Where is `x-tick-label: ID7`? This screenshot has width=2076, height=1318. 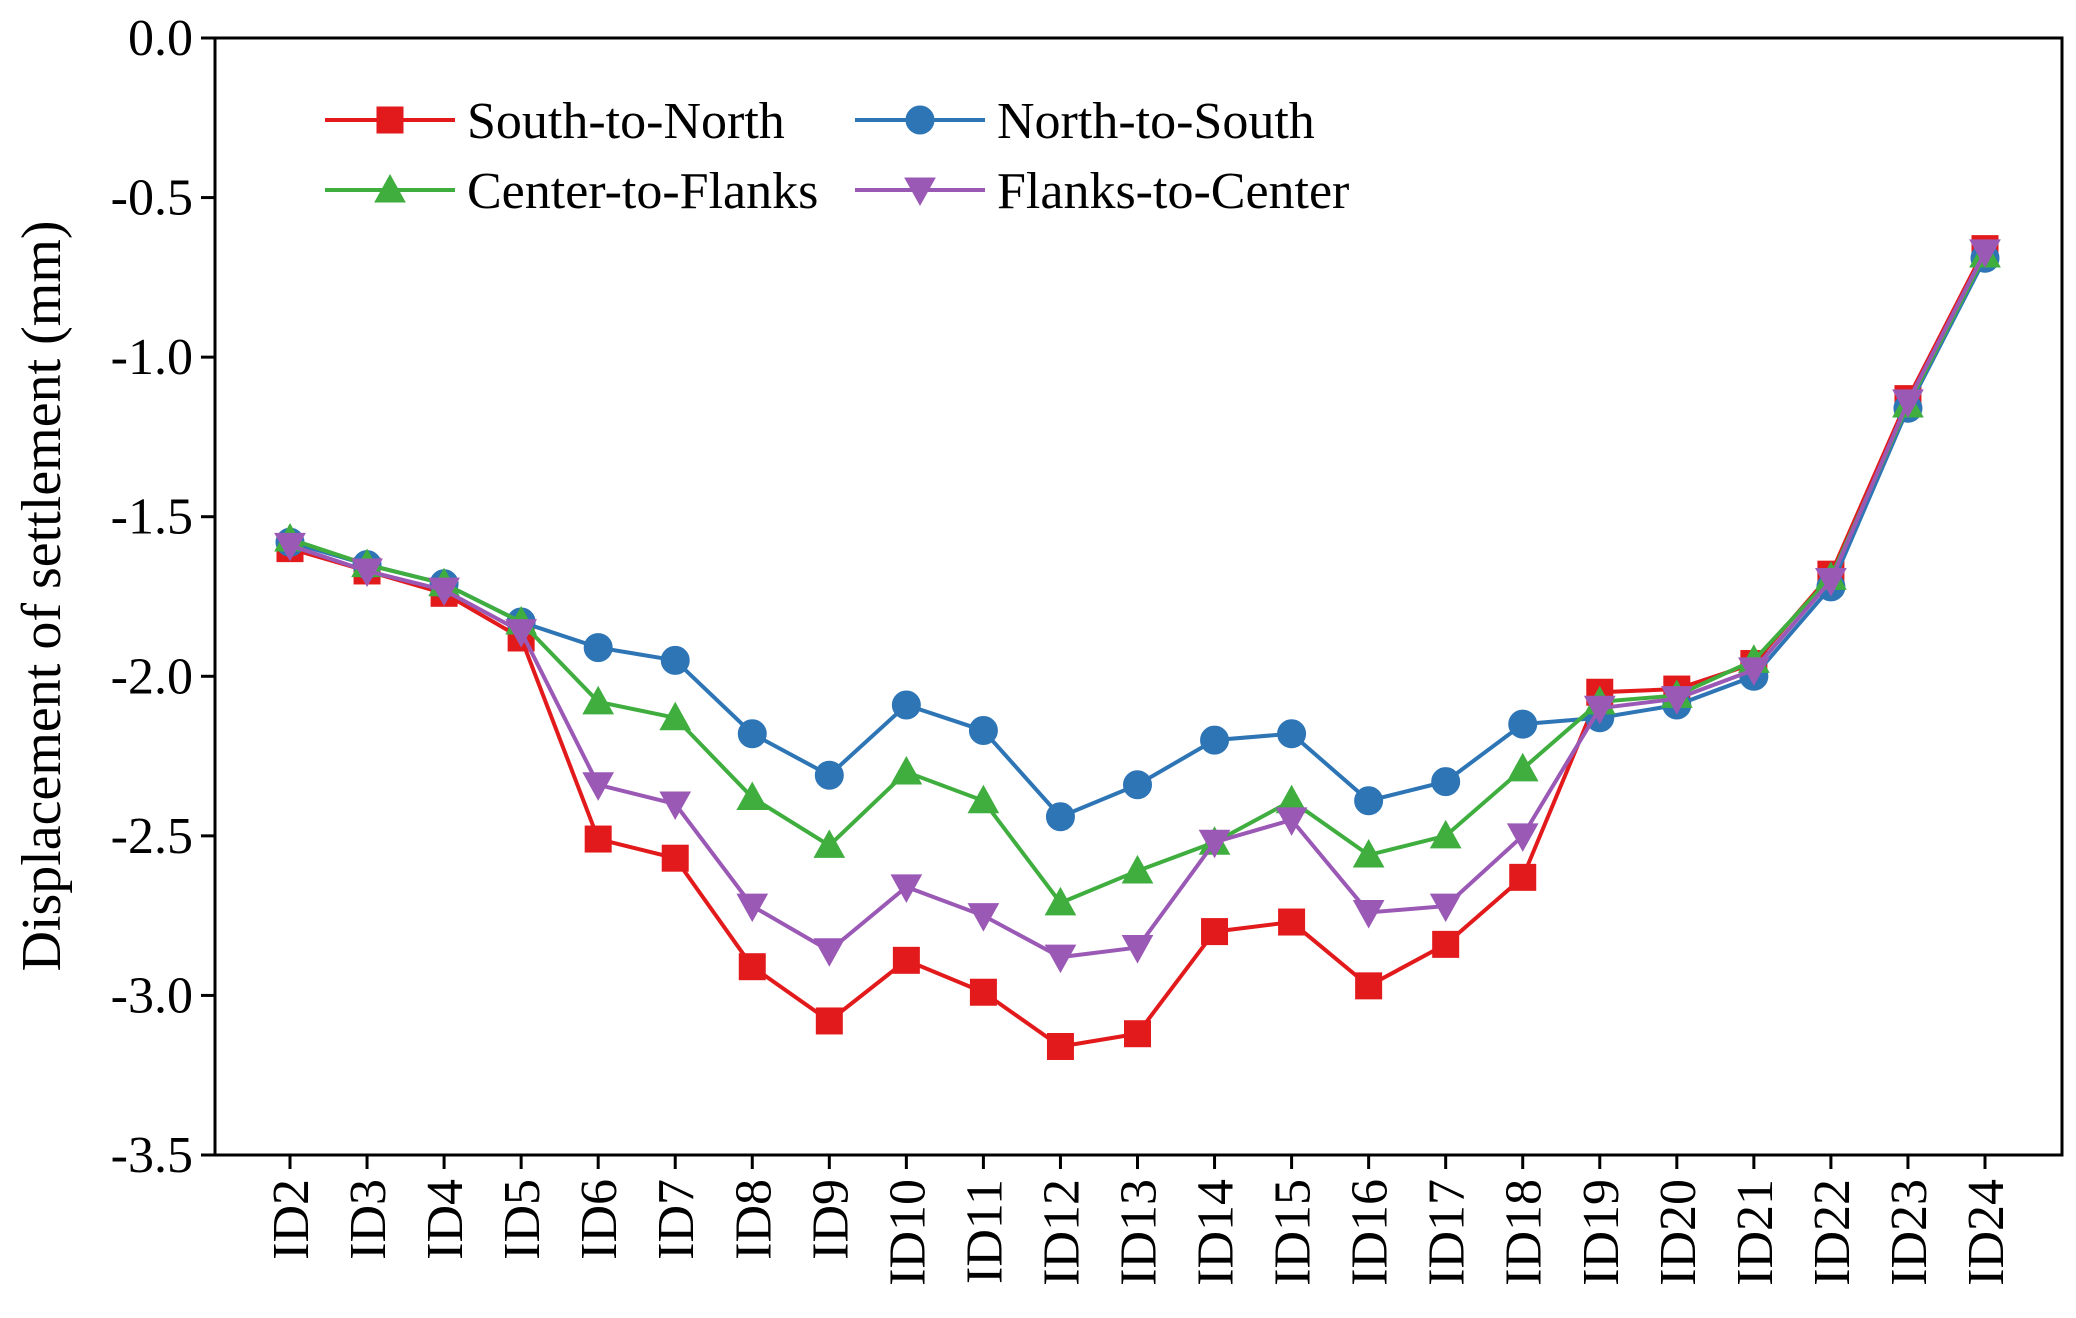
x-tick-label: ID7 is located at coordinates (676, 1219).